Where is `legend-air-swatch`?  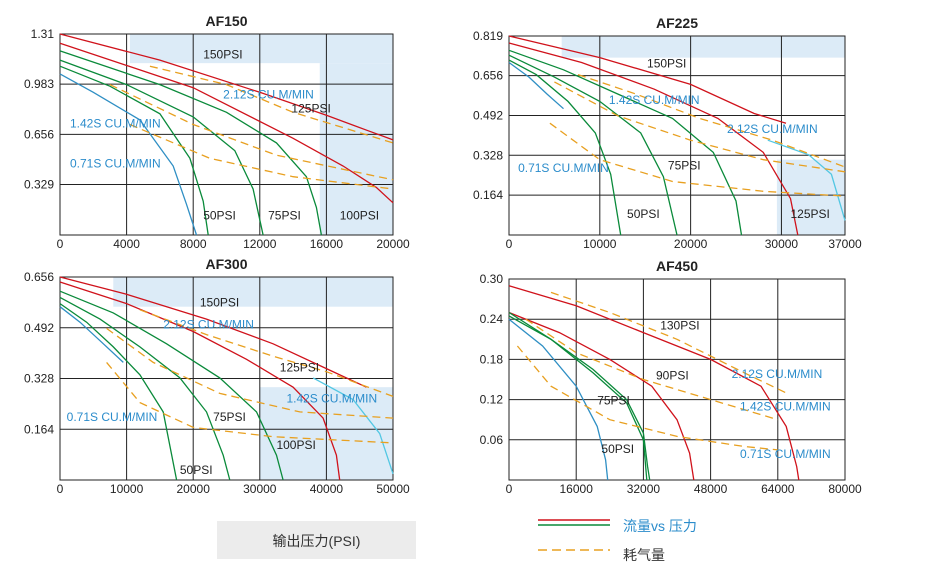
legend-air-swatch is located at coordinates (574, 550).